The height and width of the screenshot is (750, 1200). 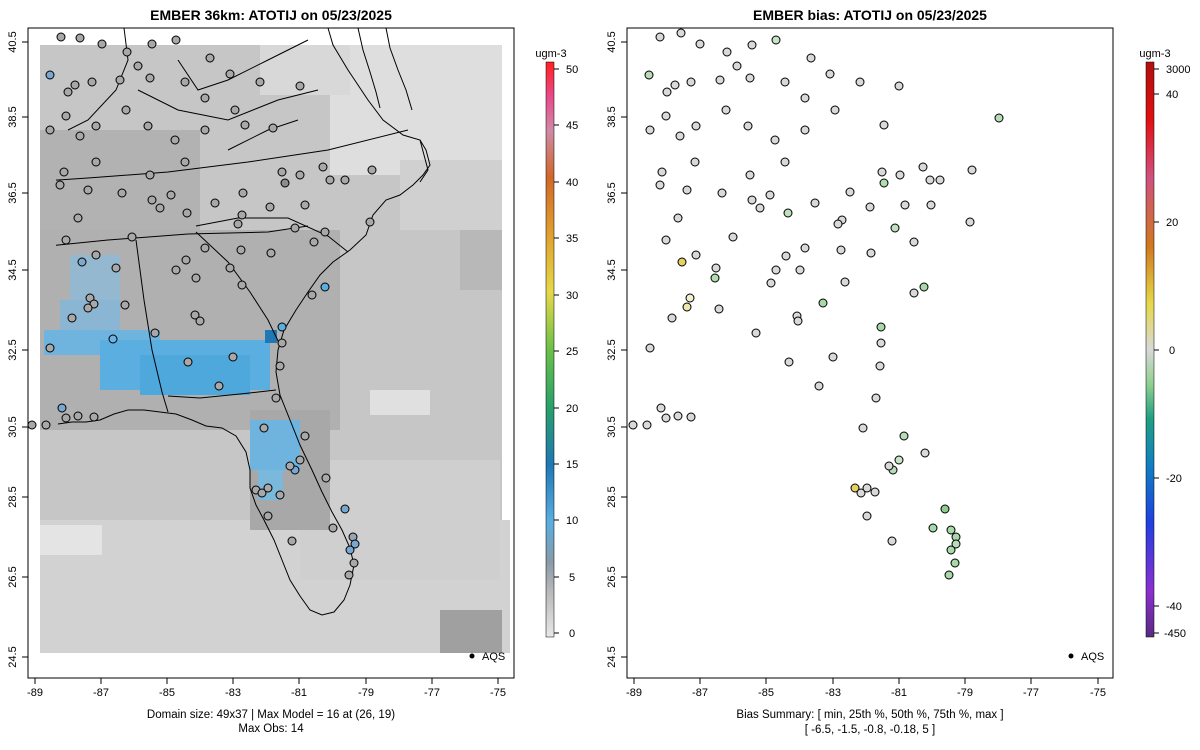 I want to click on colorbar-label: 50, so click(x=572, y=70).